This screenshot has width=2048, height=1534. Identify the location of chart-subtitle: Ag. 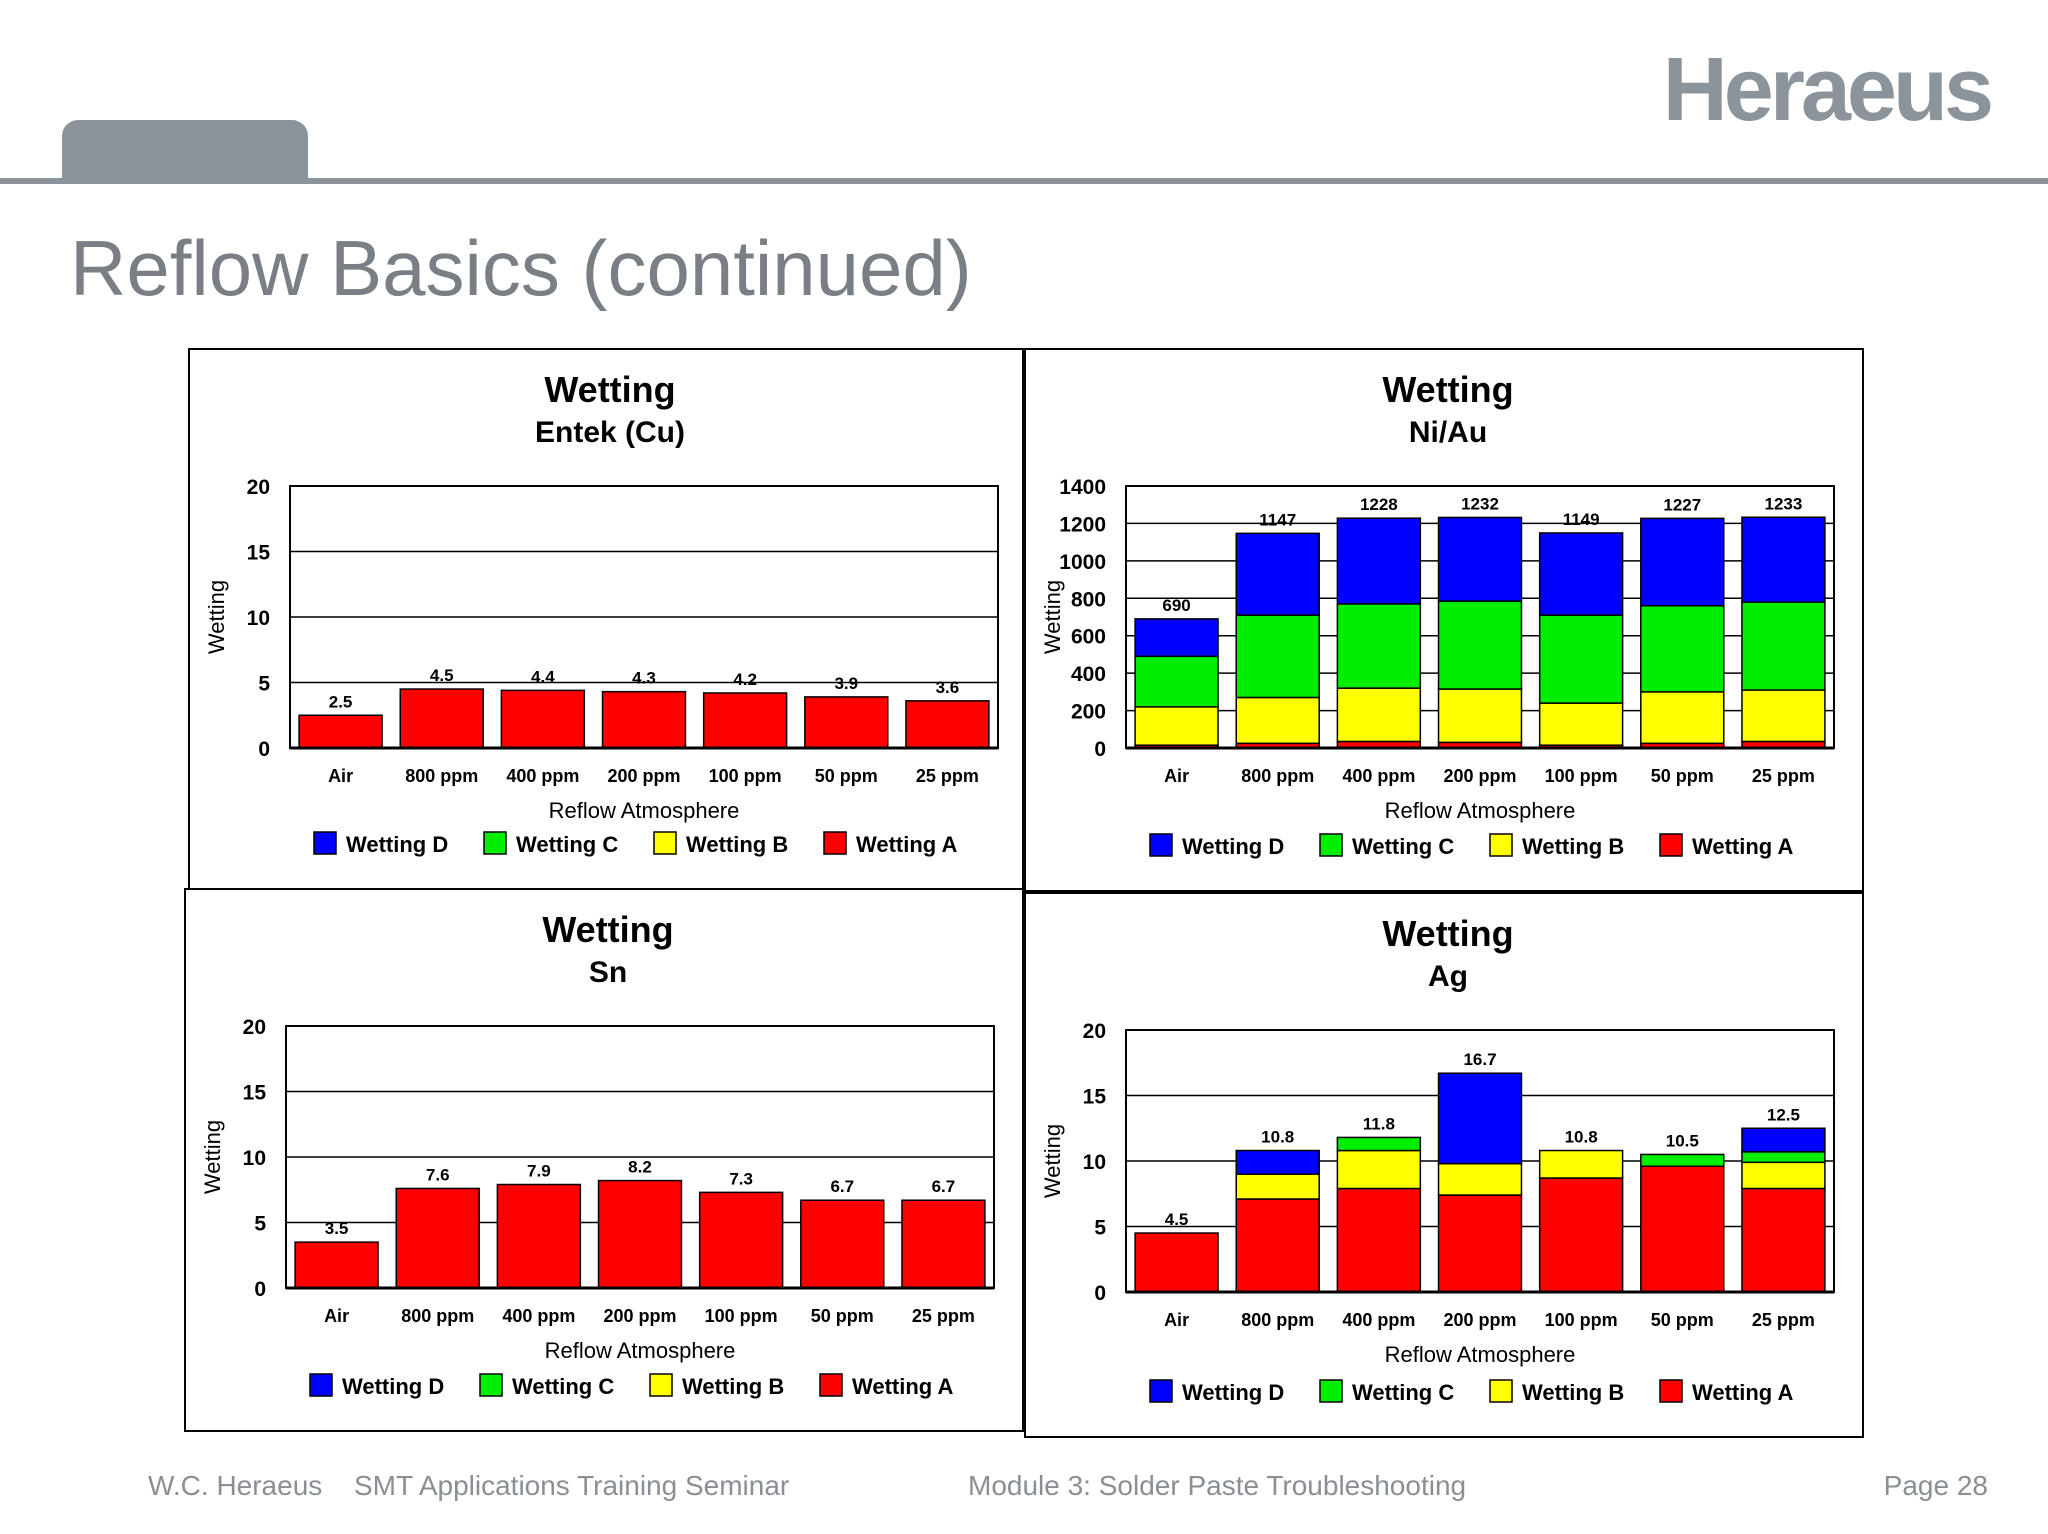
(1448, 976).